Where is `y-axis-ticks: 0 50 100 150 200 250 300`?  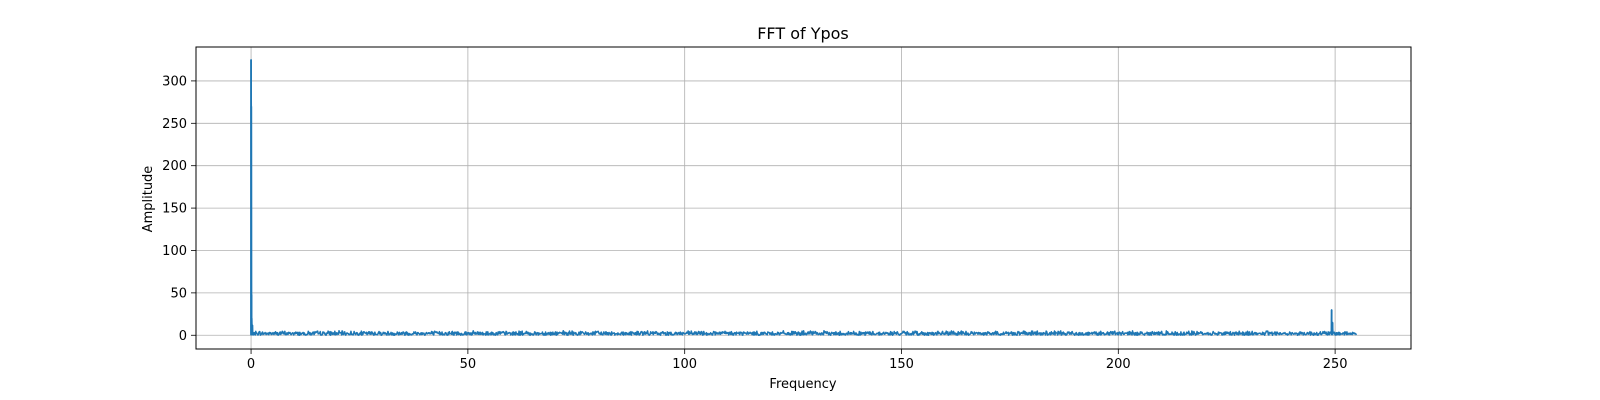 y-axis-ticks: 0 50 100 150 200 250 300 is located at coordinates (179, 209).